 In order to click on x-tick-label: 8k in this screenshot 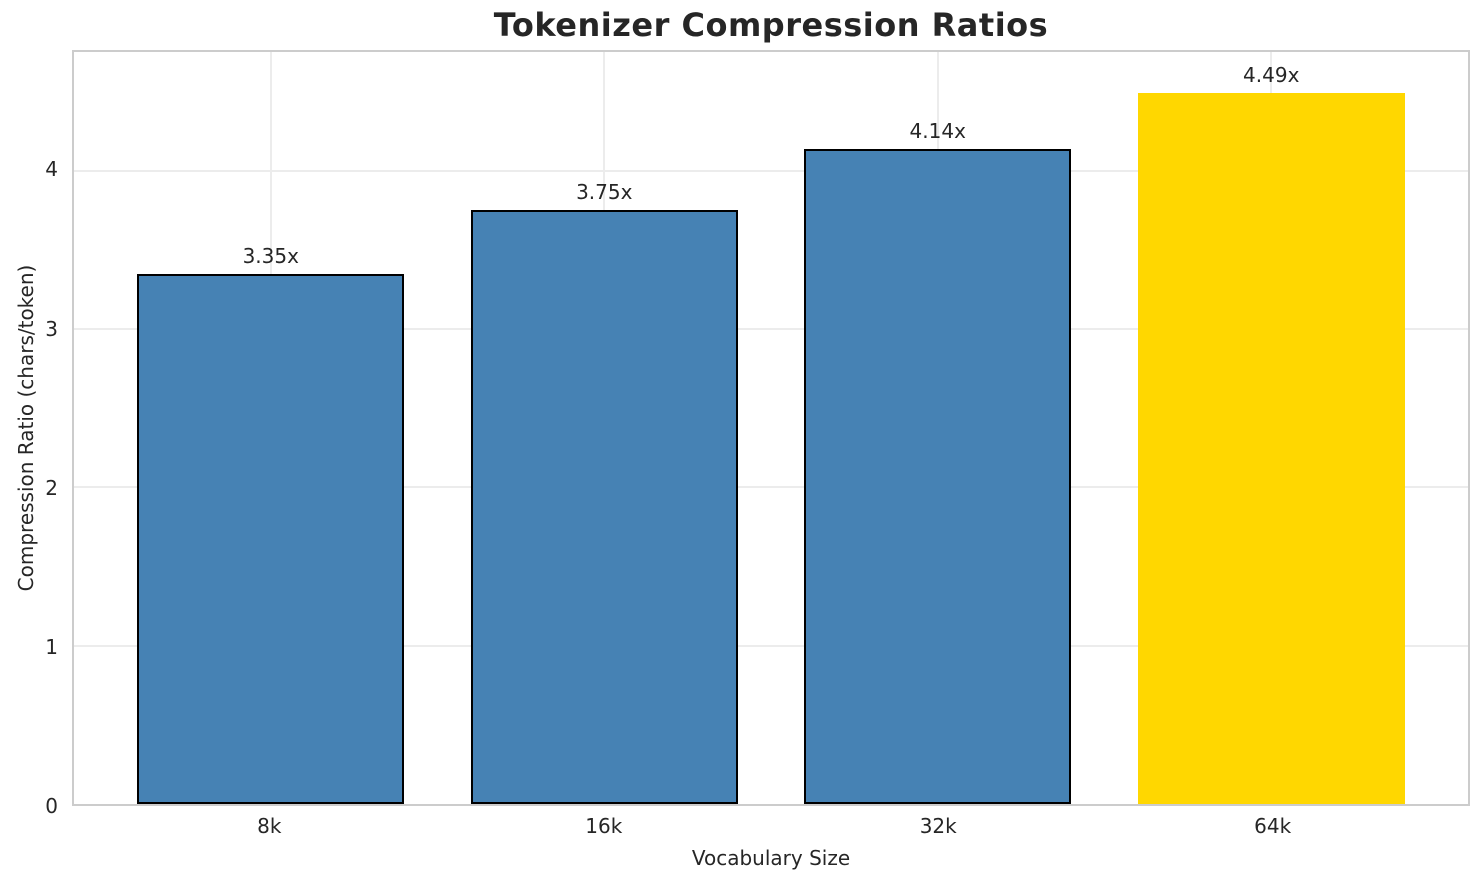, I will do `click(269, 826)`.